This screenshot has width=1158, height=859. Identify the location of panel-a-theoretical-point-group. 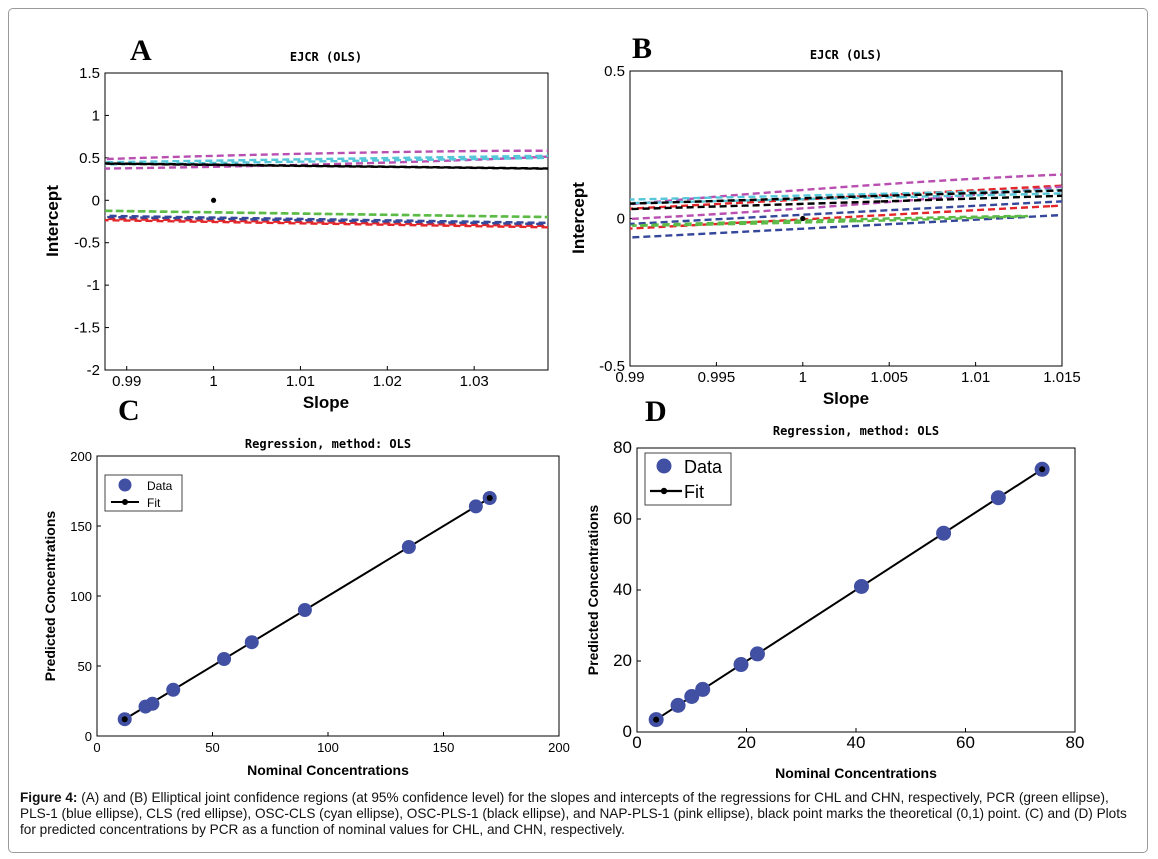
(213, 200).